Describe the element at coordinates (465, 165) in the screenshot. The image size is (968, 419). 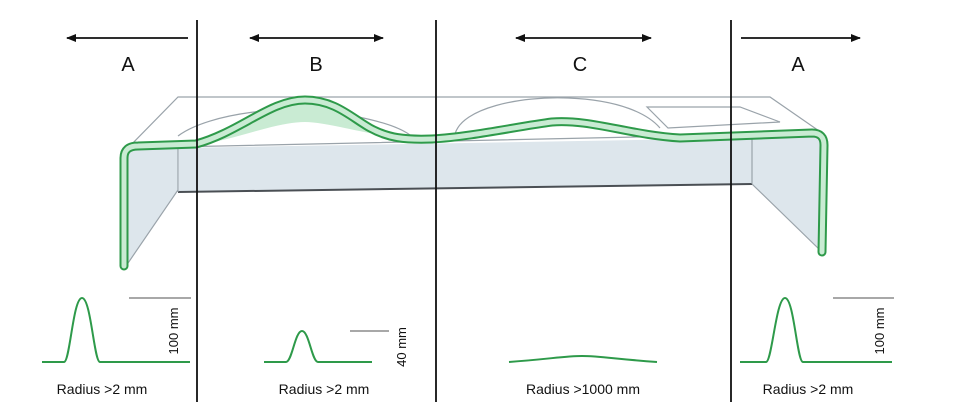
I see `part-front-face` at that location.